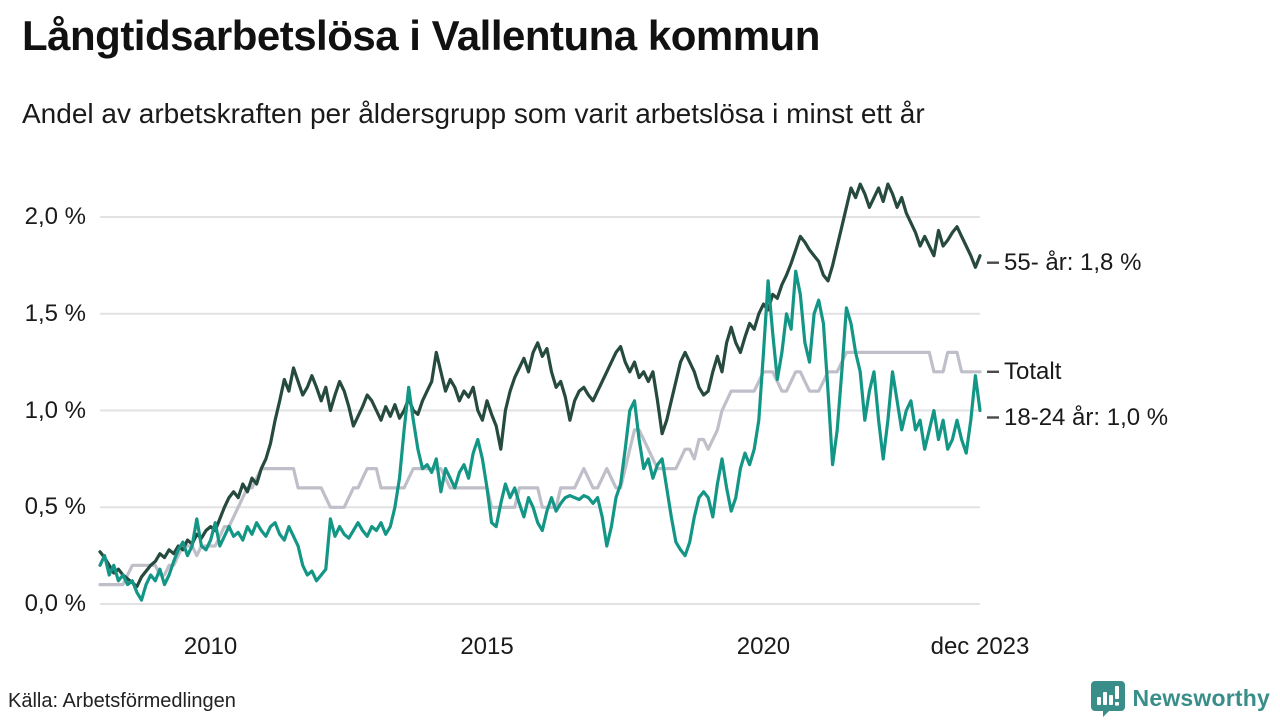 The image size is (1280, 720). Describe the element at coordinates (55, 507) in the screenshot. I see `y-tick-label: 0,5 %` at that location.